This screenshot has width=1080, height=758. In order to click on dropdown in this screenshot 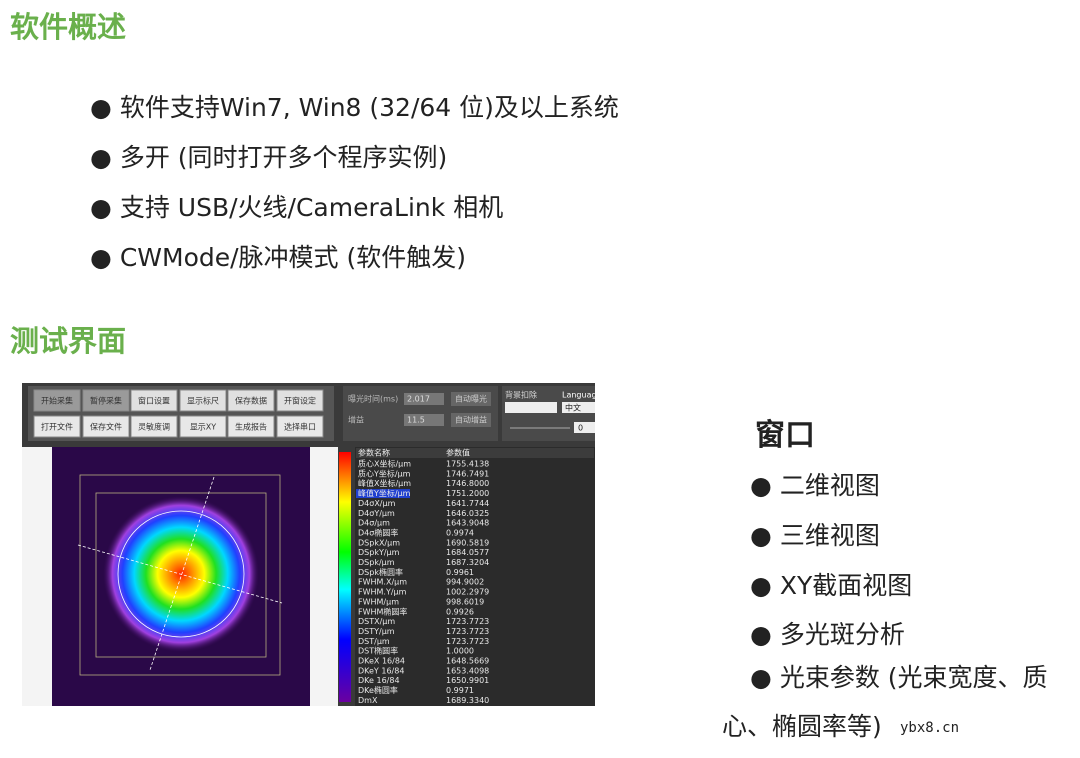, I will do `click(578, 407)`.